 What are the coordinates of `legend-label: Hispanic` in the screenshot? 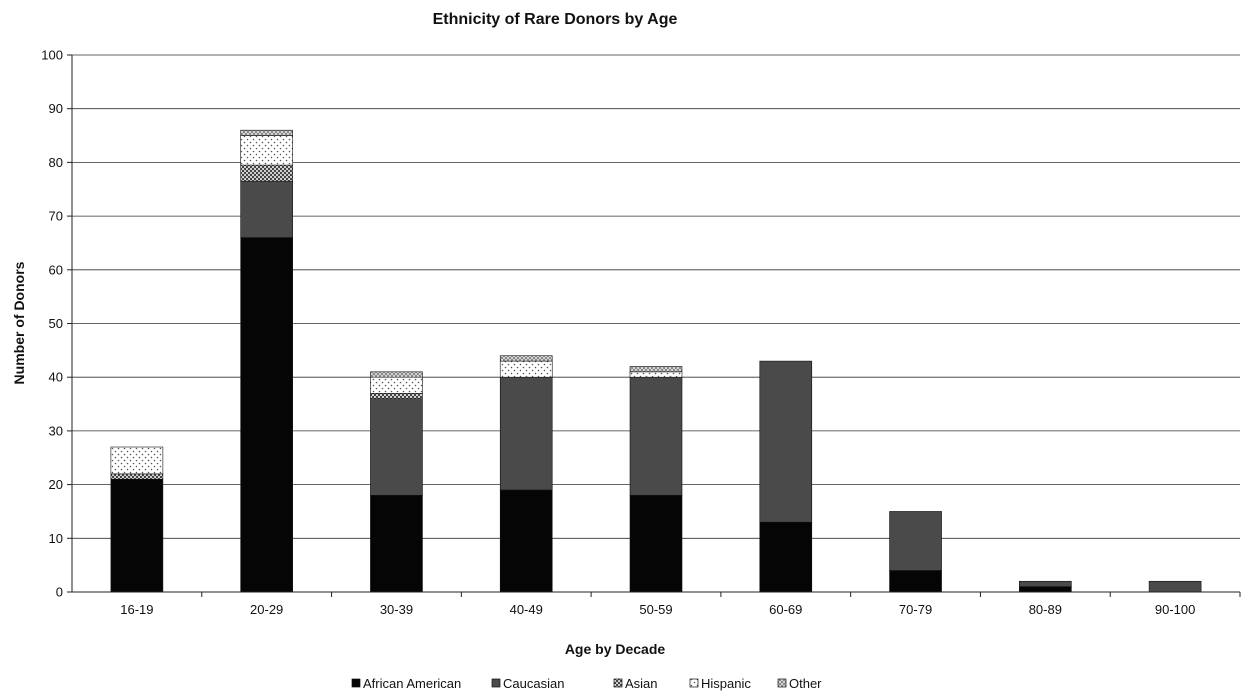 It's located at (726, 683).